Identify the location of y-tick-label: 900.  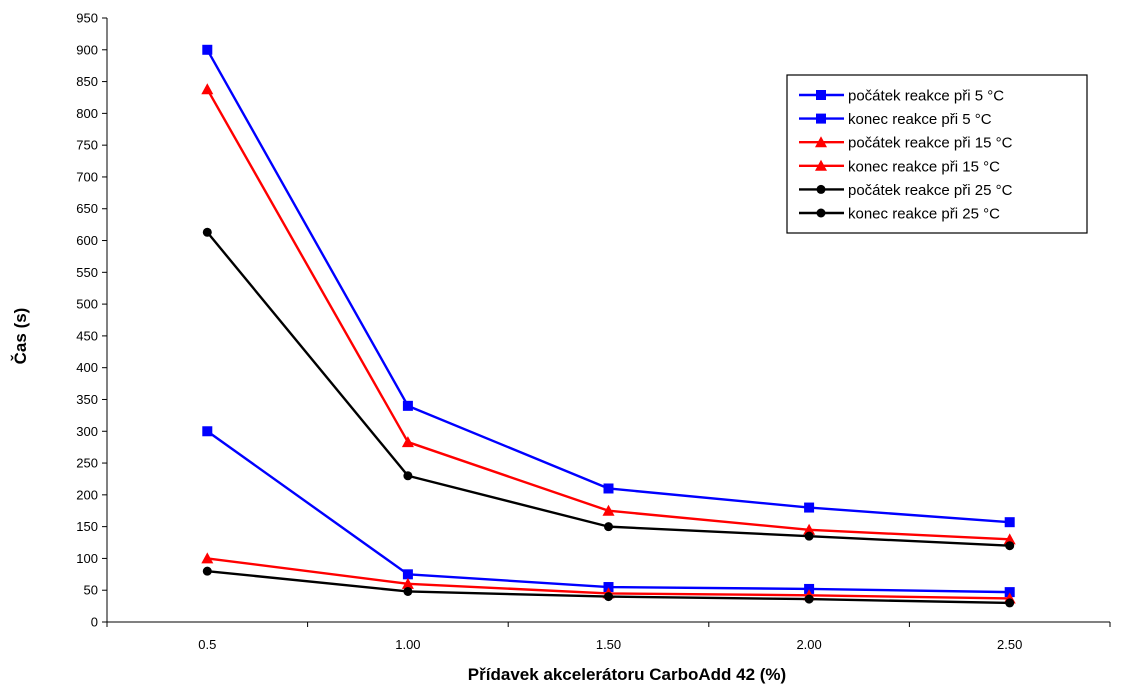
(87, 49).